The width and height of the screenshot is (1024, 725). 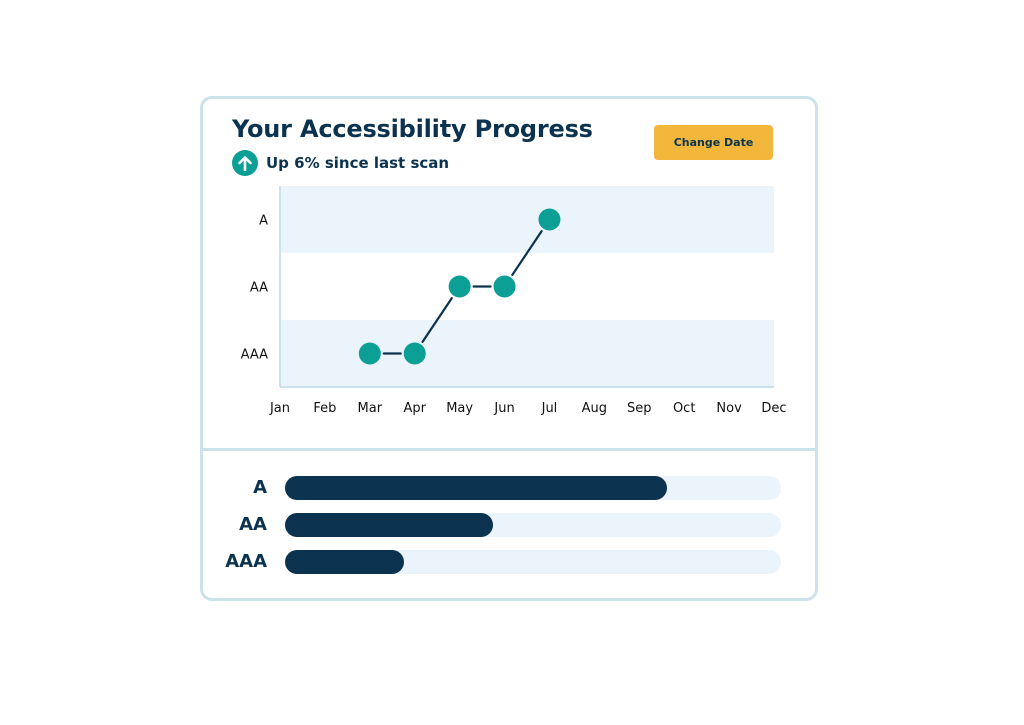 What do you see at coordinates (729, 408) in the screenshot?
I see `x-tick-label: Nov` at bounding box center [729, 408].